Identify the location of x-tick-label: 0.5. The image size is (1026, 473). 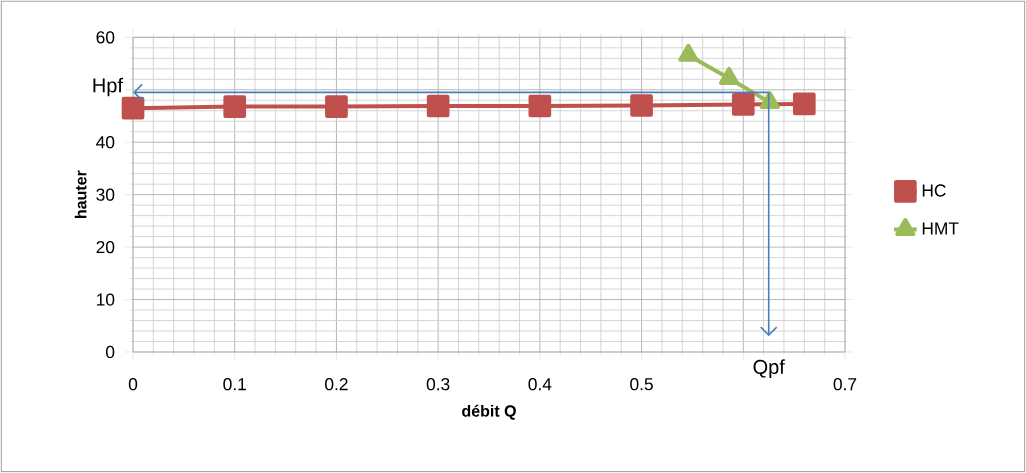
(641, 384).